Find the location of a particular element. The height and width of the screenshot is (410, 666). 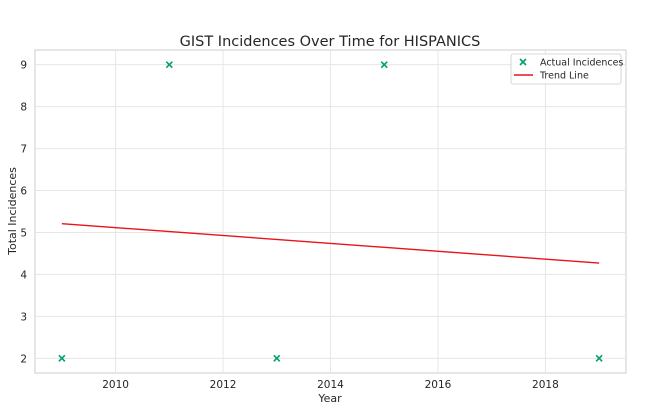

trend-line is located at coordinates (330, 243).